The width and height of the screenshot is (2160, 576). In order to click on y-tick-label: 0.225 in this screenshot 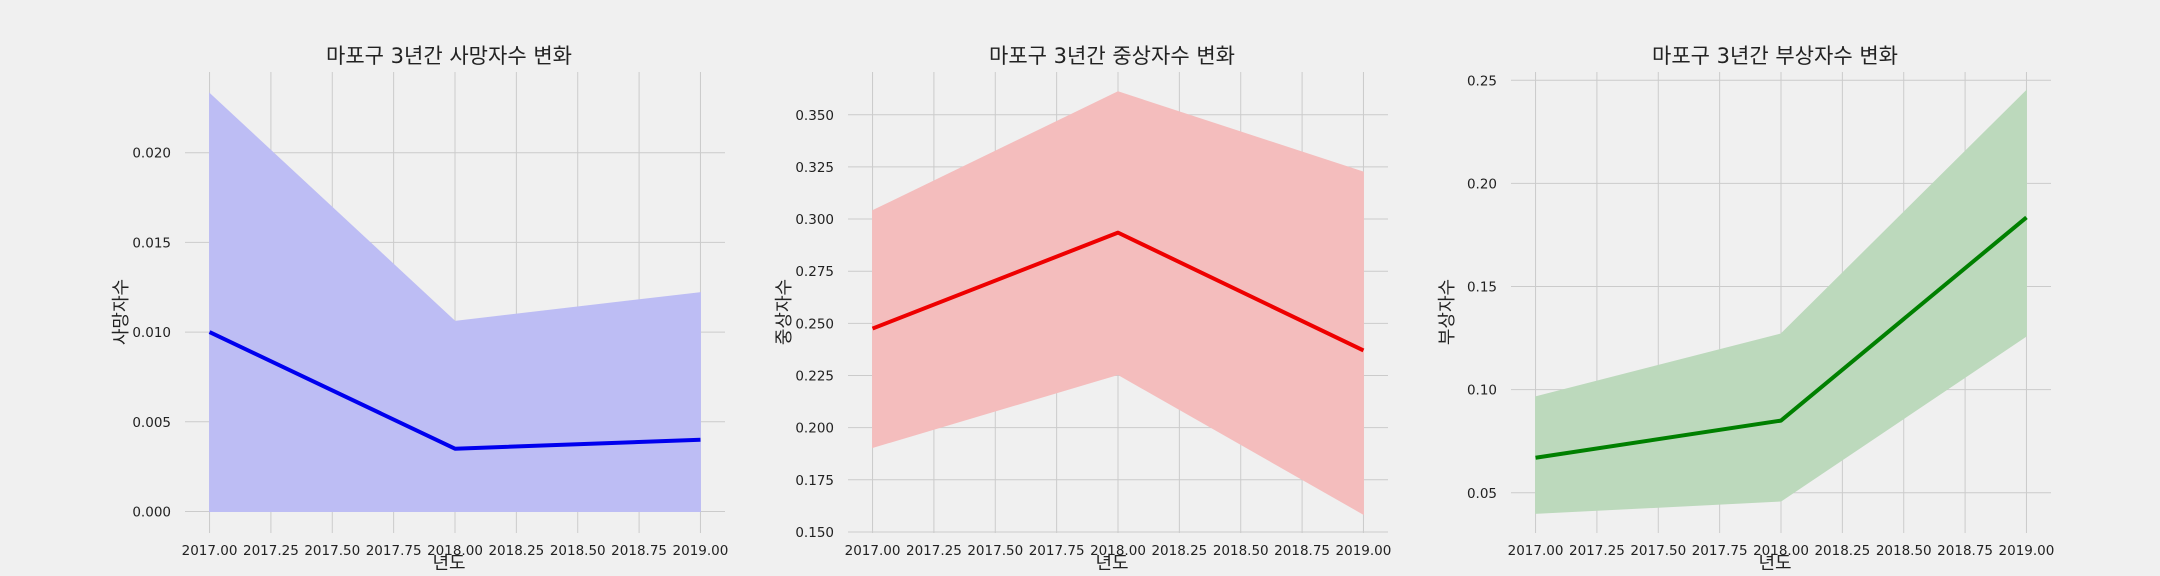, I will do `click(814, 377)`.